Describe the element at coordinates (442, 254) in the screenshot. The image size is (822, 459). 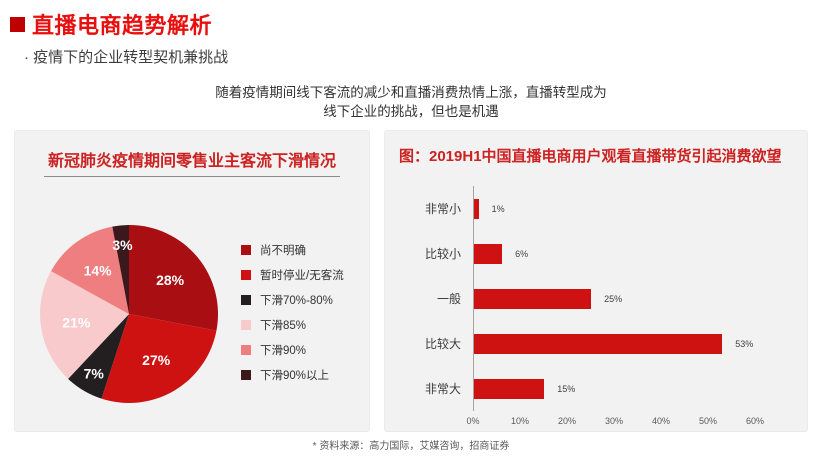
I see `bar-category-label: 比较小` at that location.